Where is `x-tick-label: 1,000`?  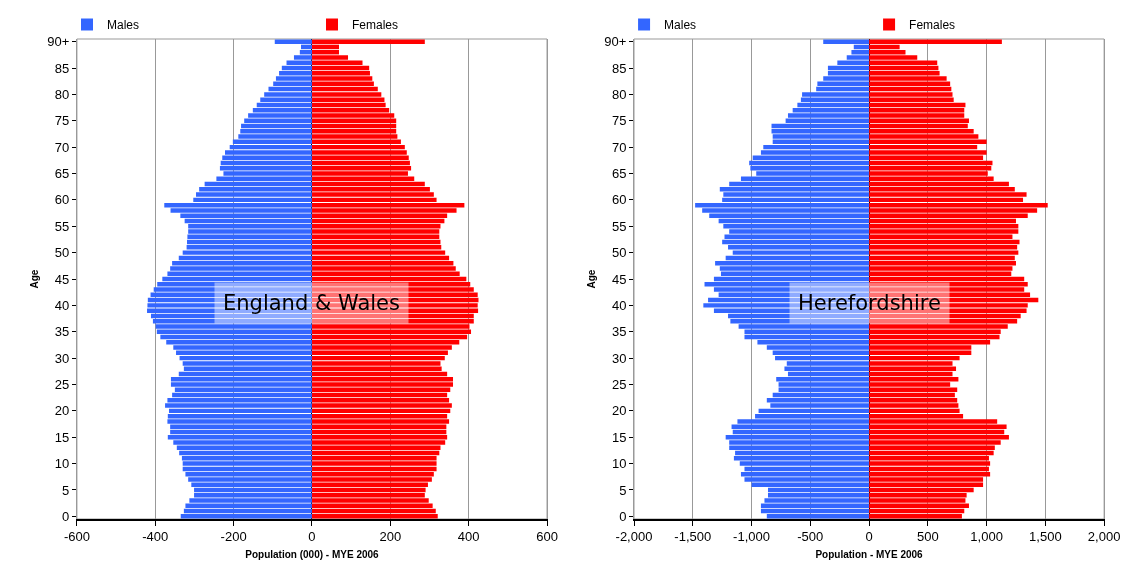
x-tick-label: 1,000 is located at coordinates (986, 537).